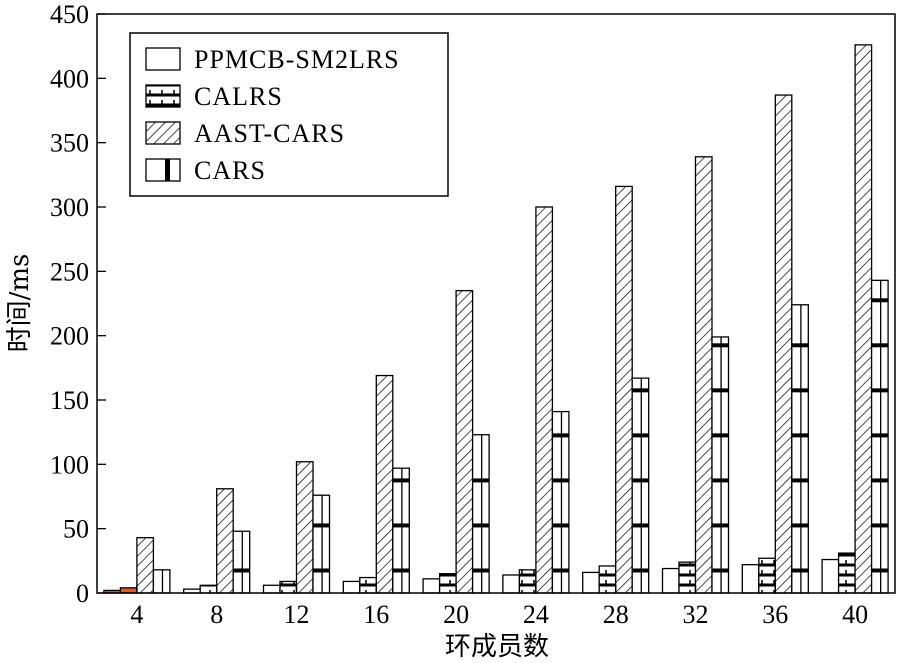  Describe the element at coordinates (82, 593) in the screenshot. I see `y-tick-label: 0` at that location.